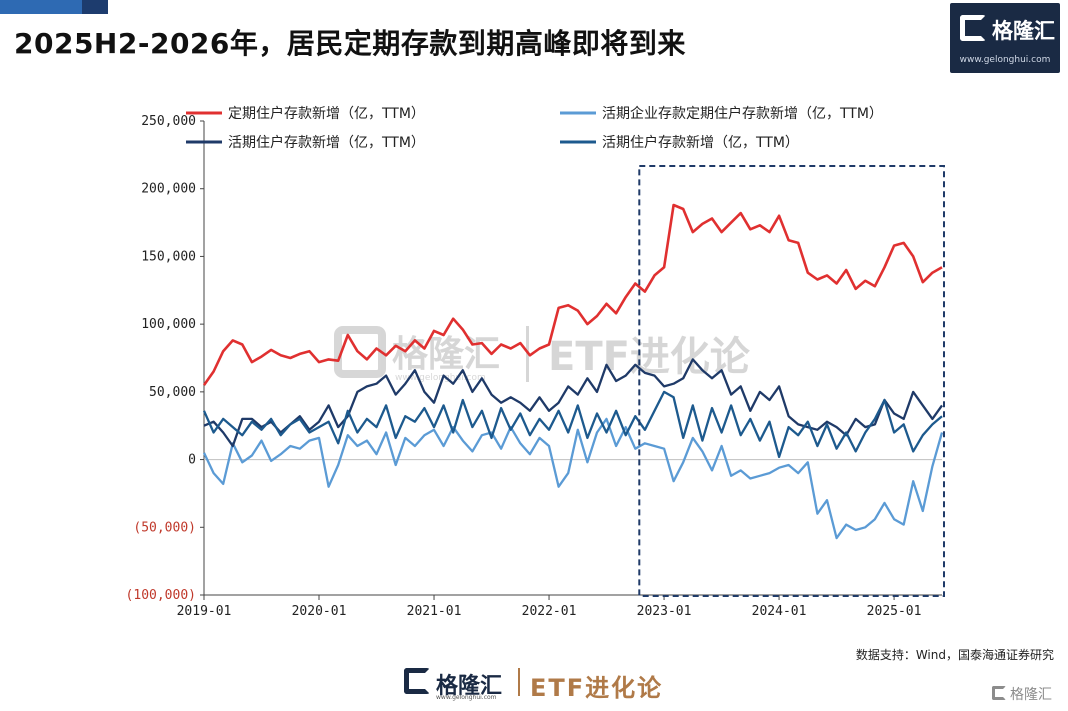  What do you see at coordinates (700, 142) in the screenshot?
I see `legend-label-3: 活期住户存款新增（亿，TTM）` at bounding box center [700, 142].